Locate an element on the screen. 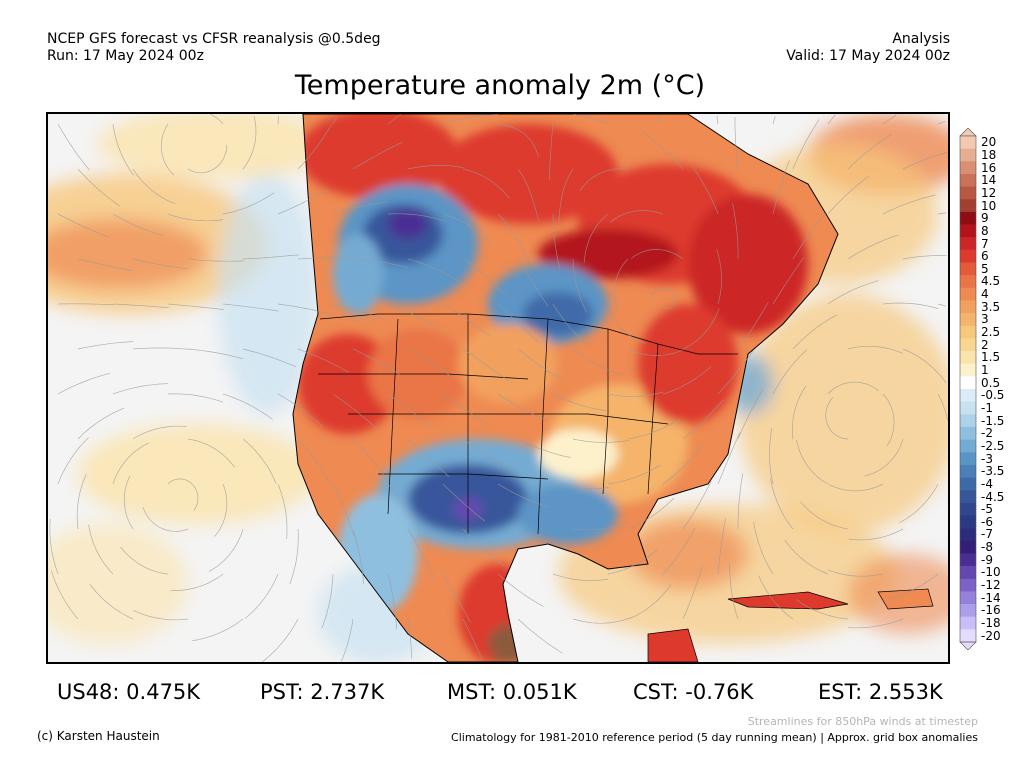 This screenshot has width=1024, height=768. colorbar-label: -8 is located at coordinates (987, 547).